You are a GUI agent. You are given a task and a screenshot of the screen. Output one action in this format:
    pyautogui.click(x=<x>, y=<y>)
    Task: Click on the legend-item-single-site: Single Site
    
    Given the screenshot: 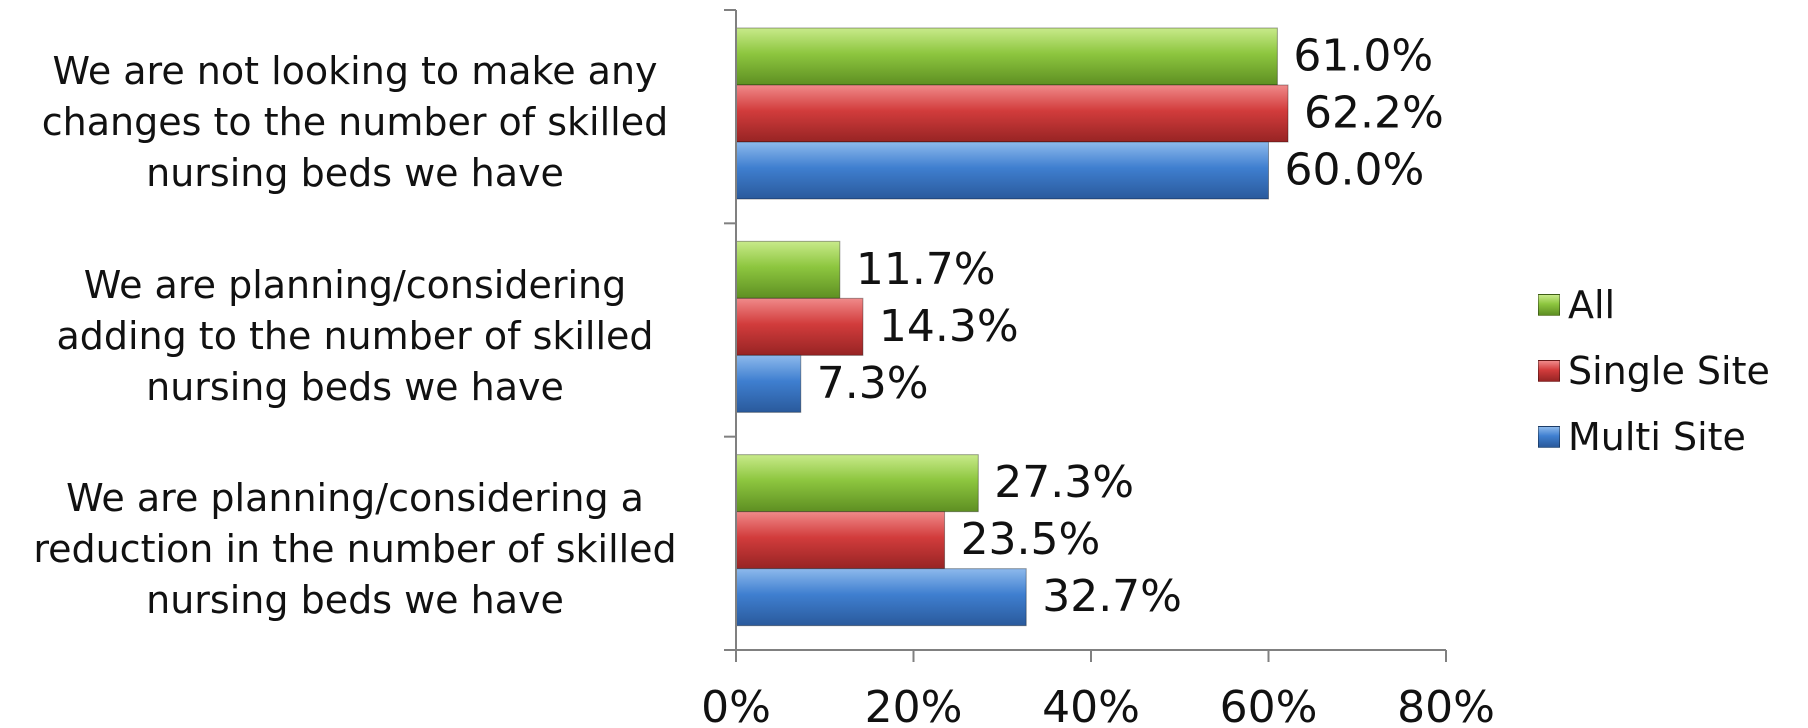 What is the action you would take?
    pyautogui.click(x=1654, y=371)
    